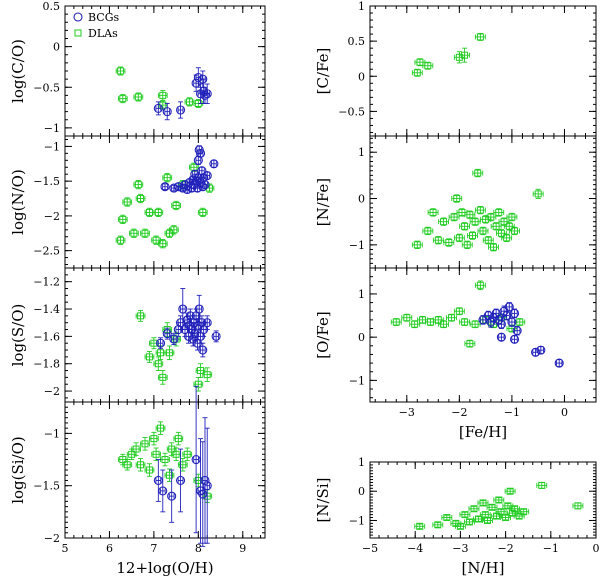  What do you see at coordinates (18, 71) in the screenshot?
I see `y-axis-label: log(C/O)` at bounding box center [18, 71].